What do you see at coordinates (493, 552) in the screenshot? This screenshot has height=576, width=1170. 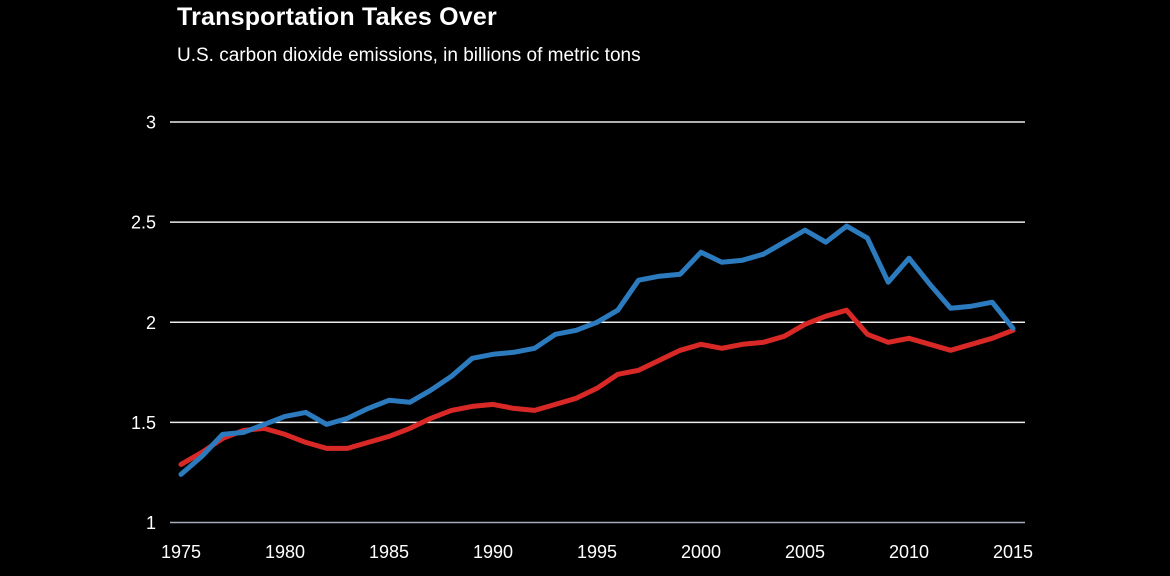 I see `x-tick-label: 1990` at bounding box center [493, 552].